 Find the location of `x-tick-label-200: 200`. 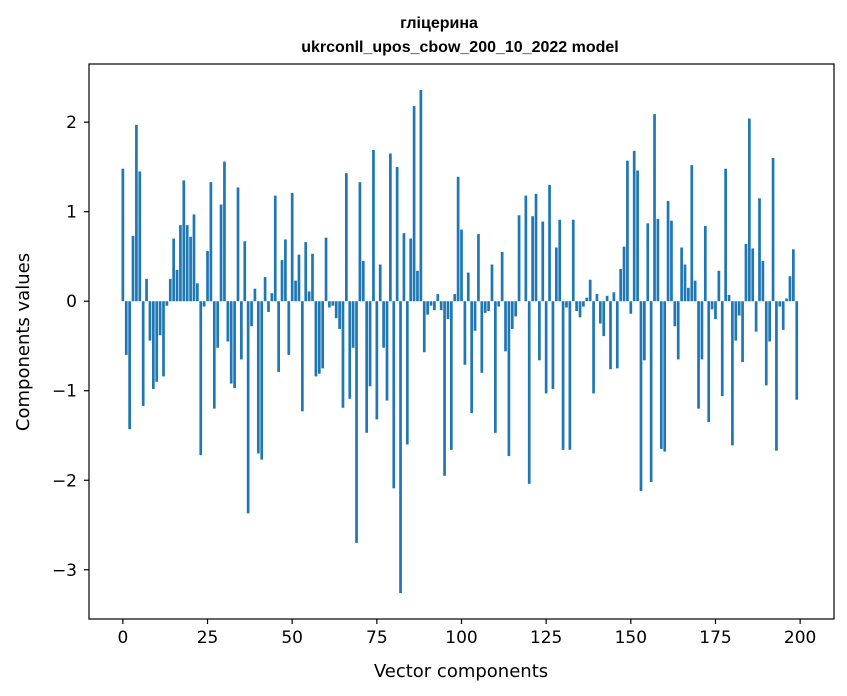

x-tick-label-200: 200 is located at coordinates (800, 638).